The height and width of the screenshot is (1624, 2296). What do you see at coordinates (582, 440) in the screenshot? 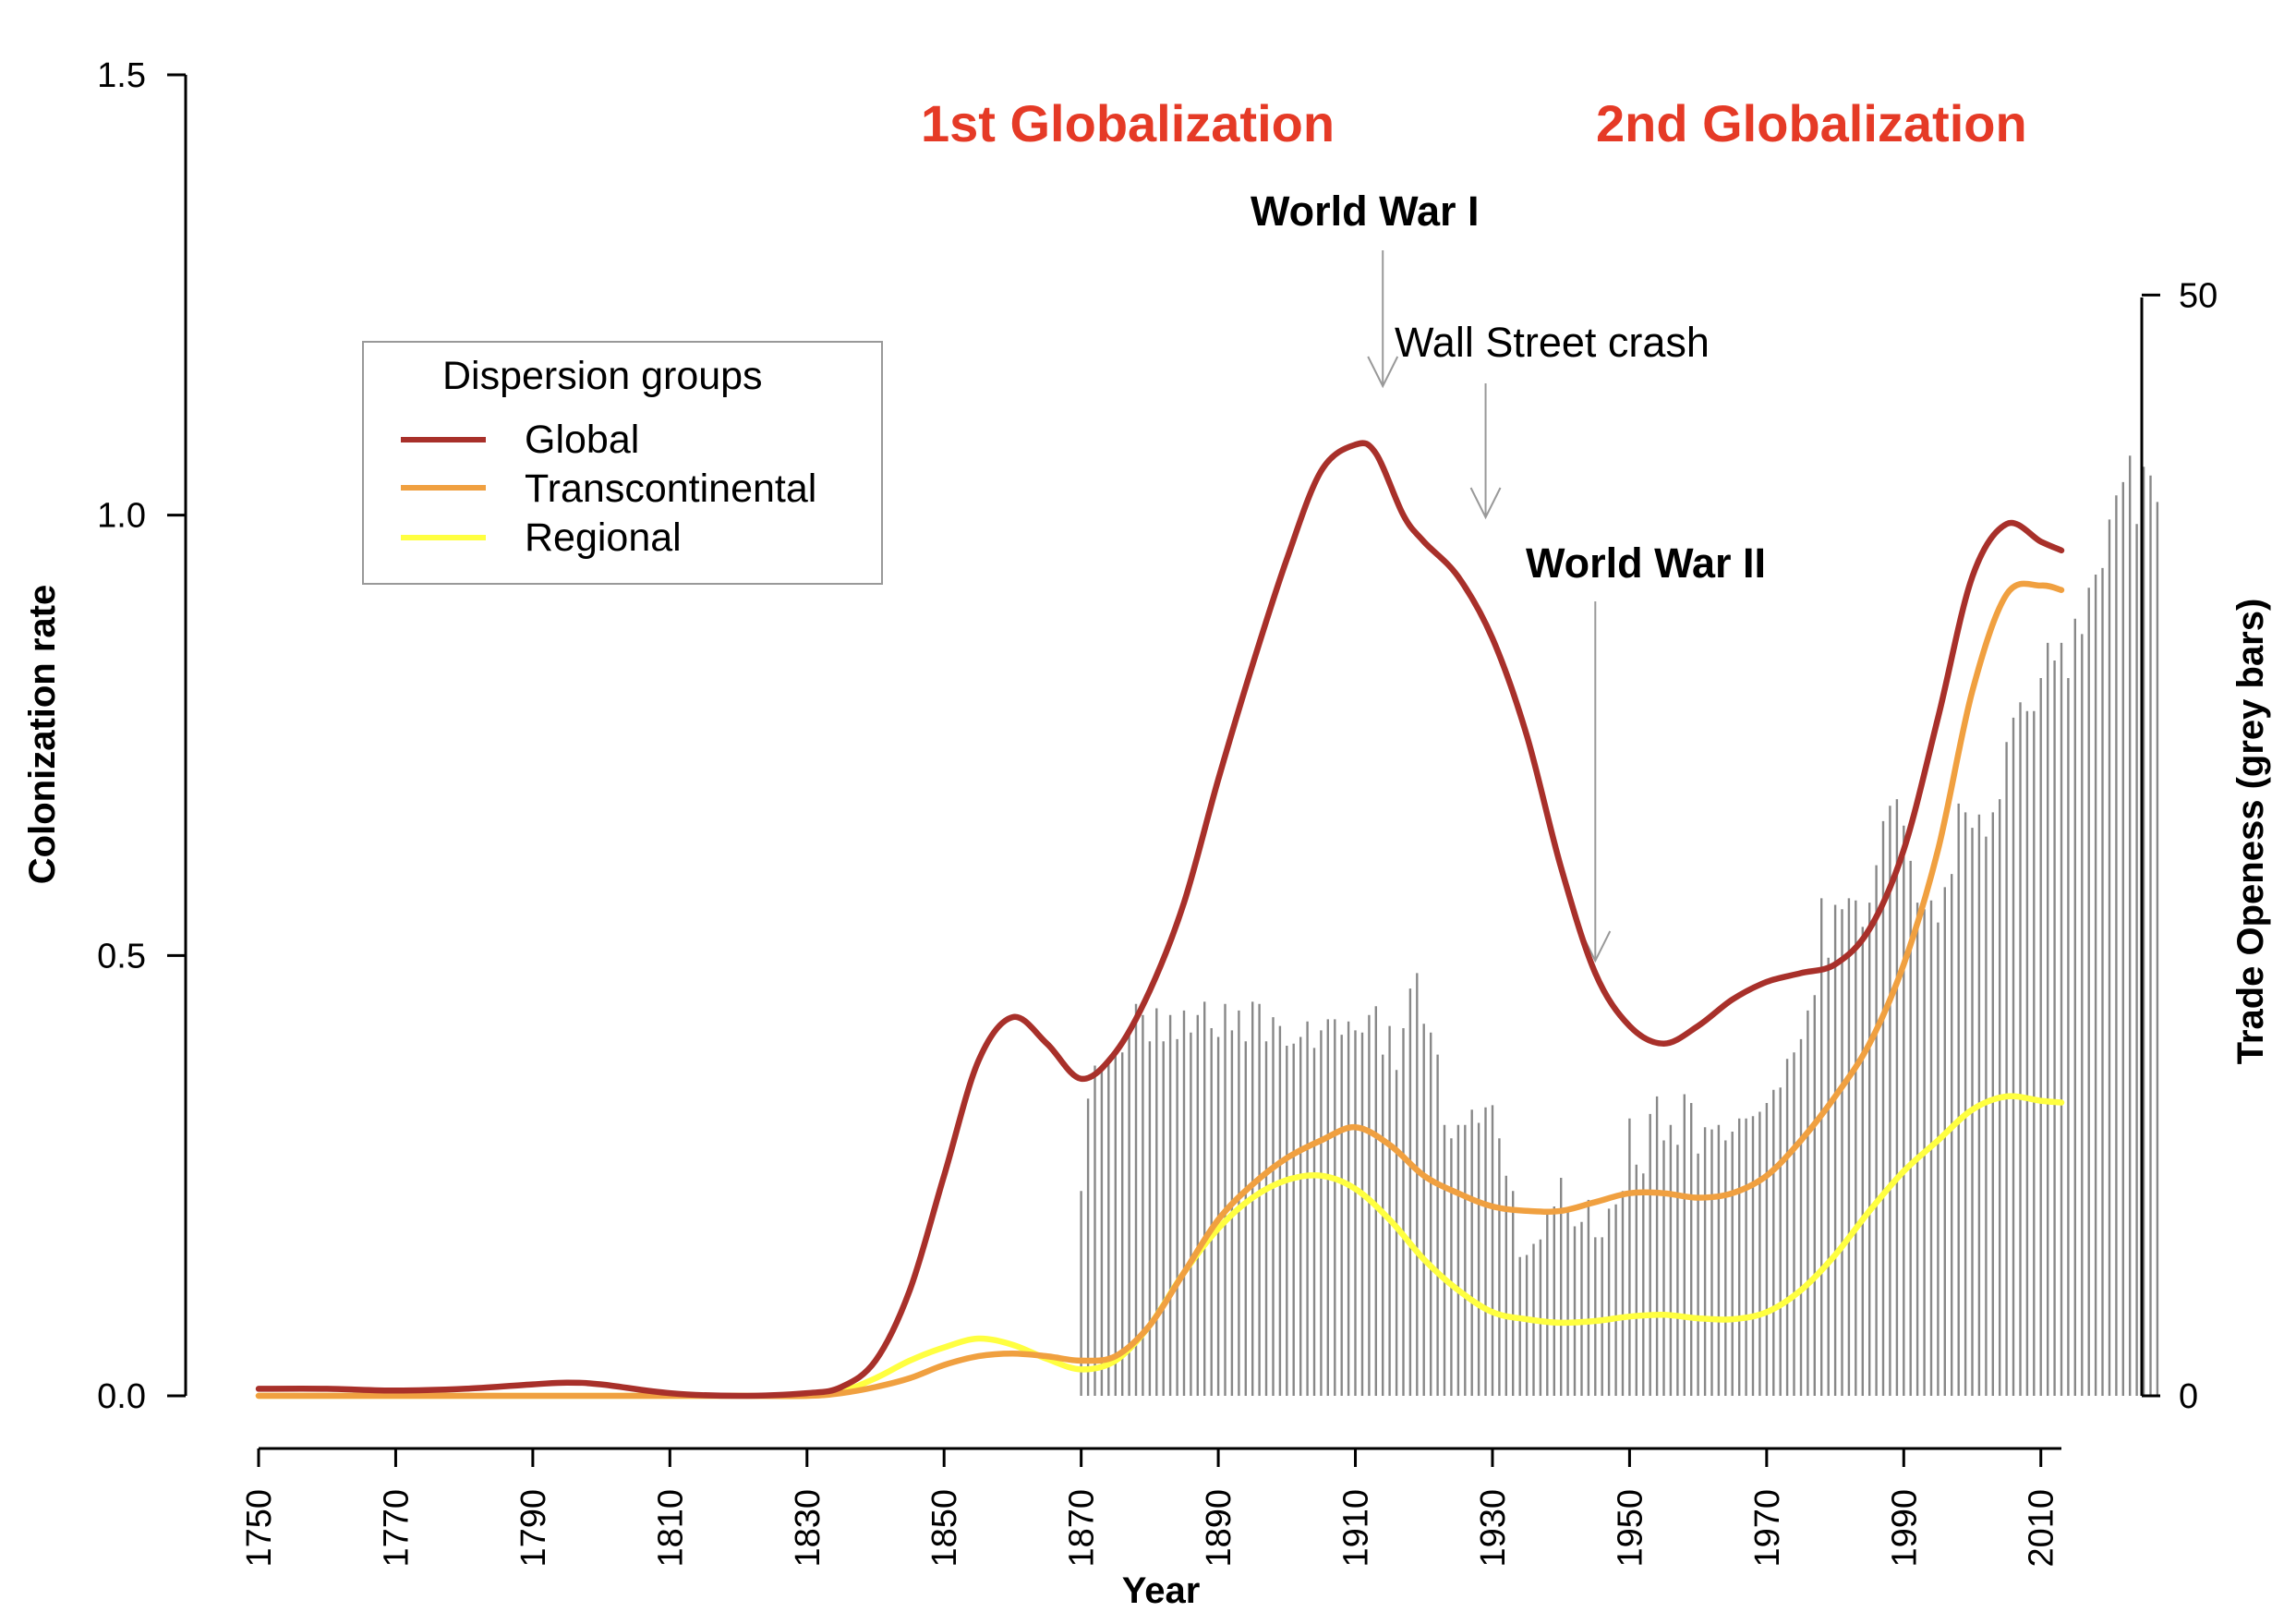
I see `legend-label-global: Global` at bounding box center [582, 440].